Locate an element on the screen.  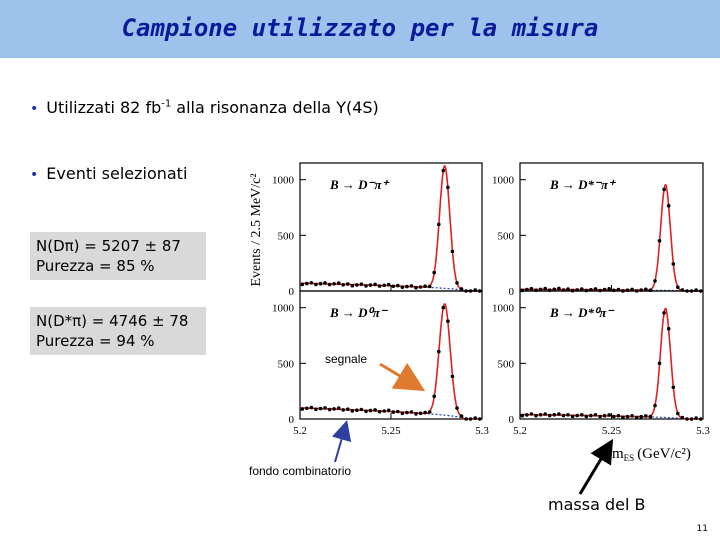
page-number: 11 is located at coordinates (702, 529).